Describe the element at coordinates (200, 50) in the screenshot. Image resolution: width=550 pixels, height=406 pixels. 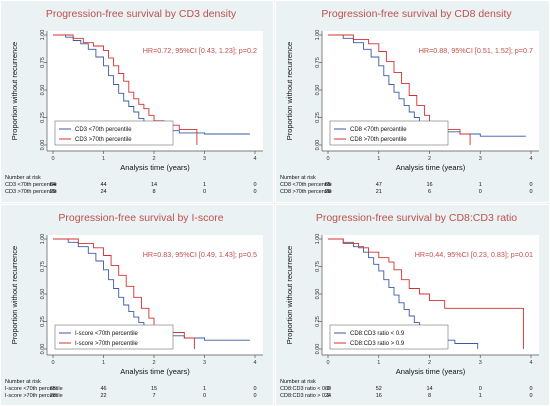
I see `hazard-ratio-annotation: HR=0.72, 95%CI [0.43, 1.23]; p=0.2` at that location.